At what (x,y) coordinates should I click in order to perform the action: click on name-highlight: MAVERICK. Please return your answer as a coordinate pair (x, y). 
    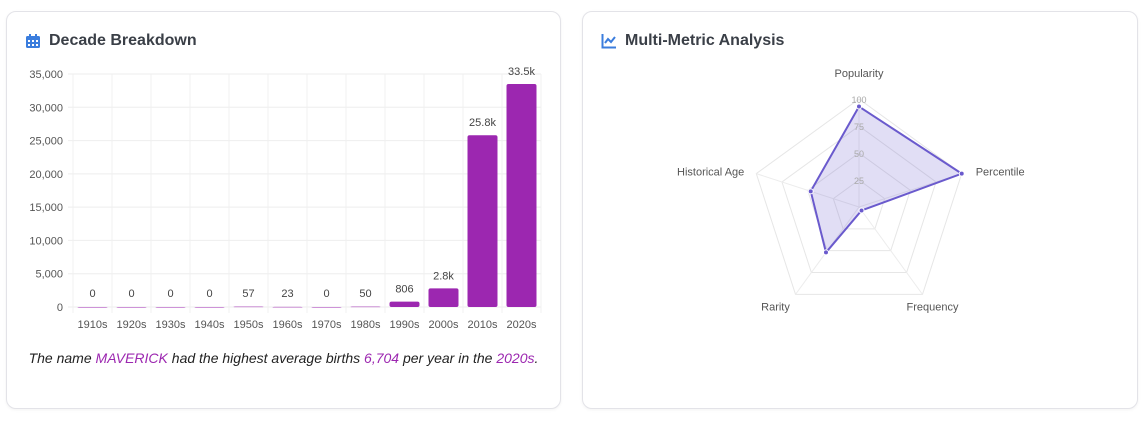
    Looking at the image, I should click on (131, 358).